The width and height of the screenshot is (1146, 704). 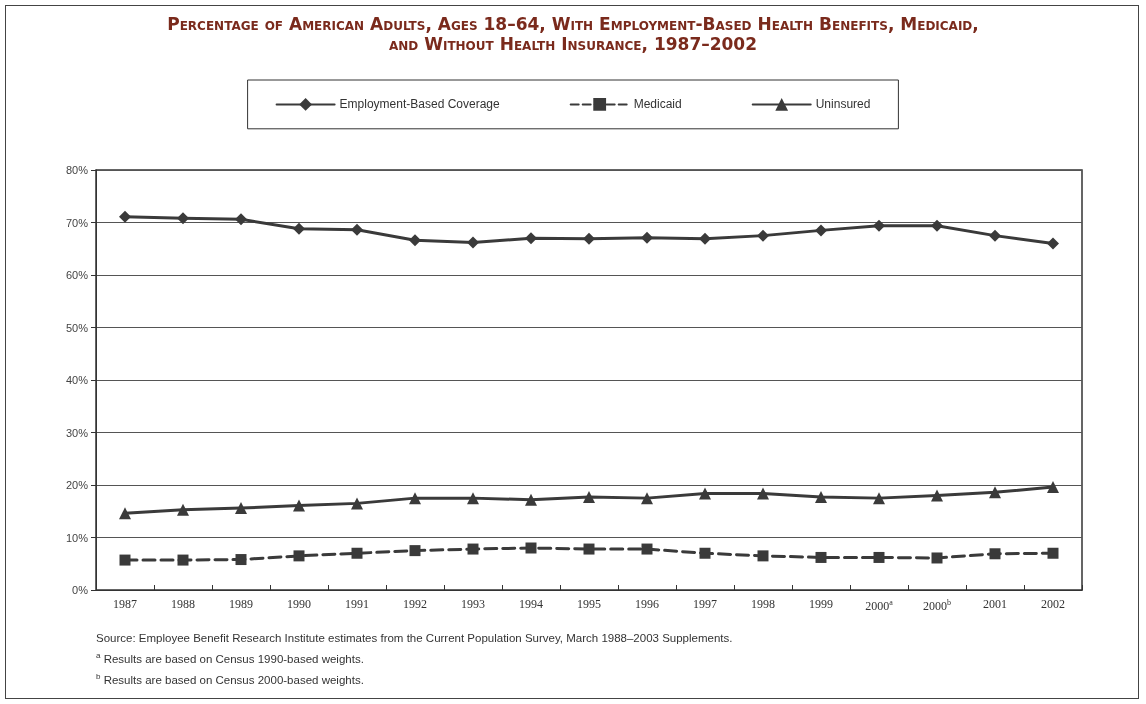 I want to click on y-tick-label: 0%, so click(x=80, y=590).